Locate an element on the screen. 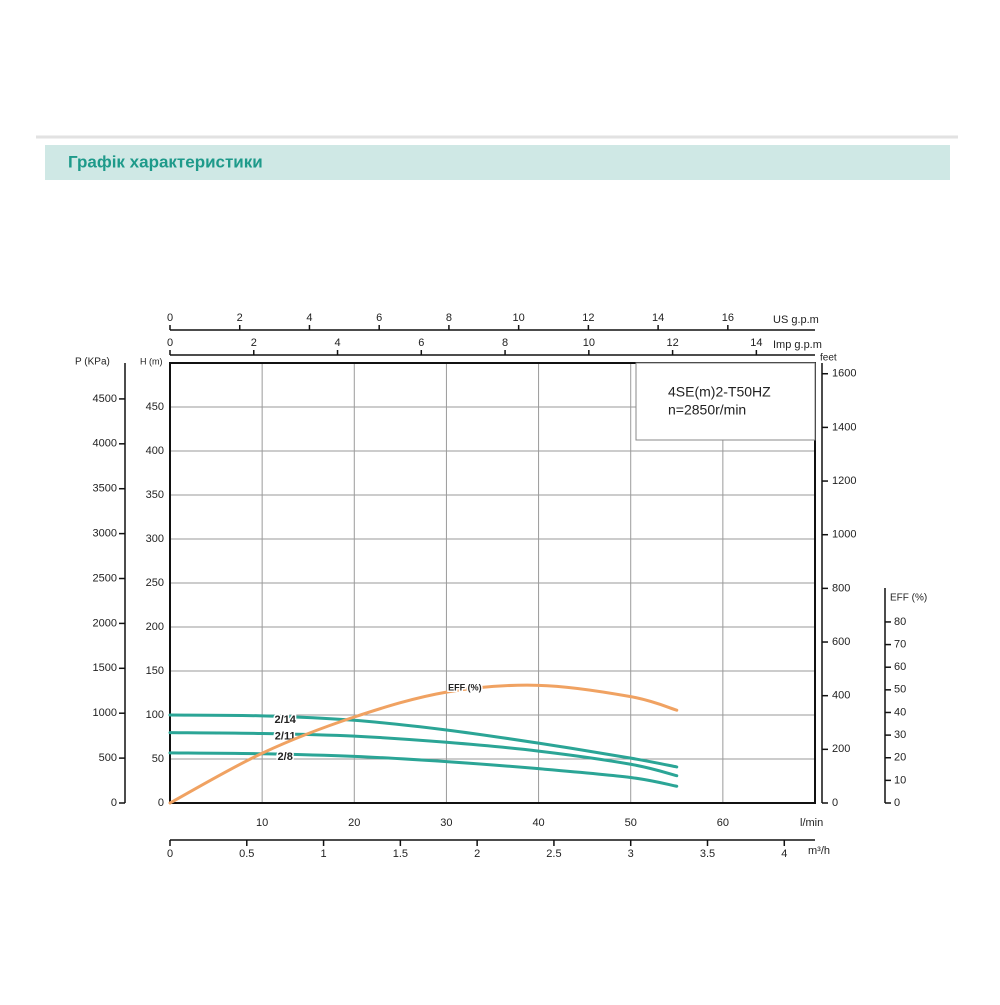 The width and height of the screenshot is (1000, 1005). x-tick-label: 20 is located at coordinates (354, 823).